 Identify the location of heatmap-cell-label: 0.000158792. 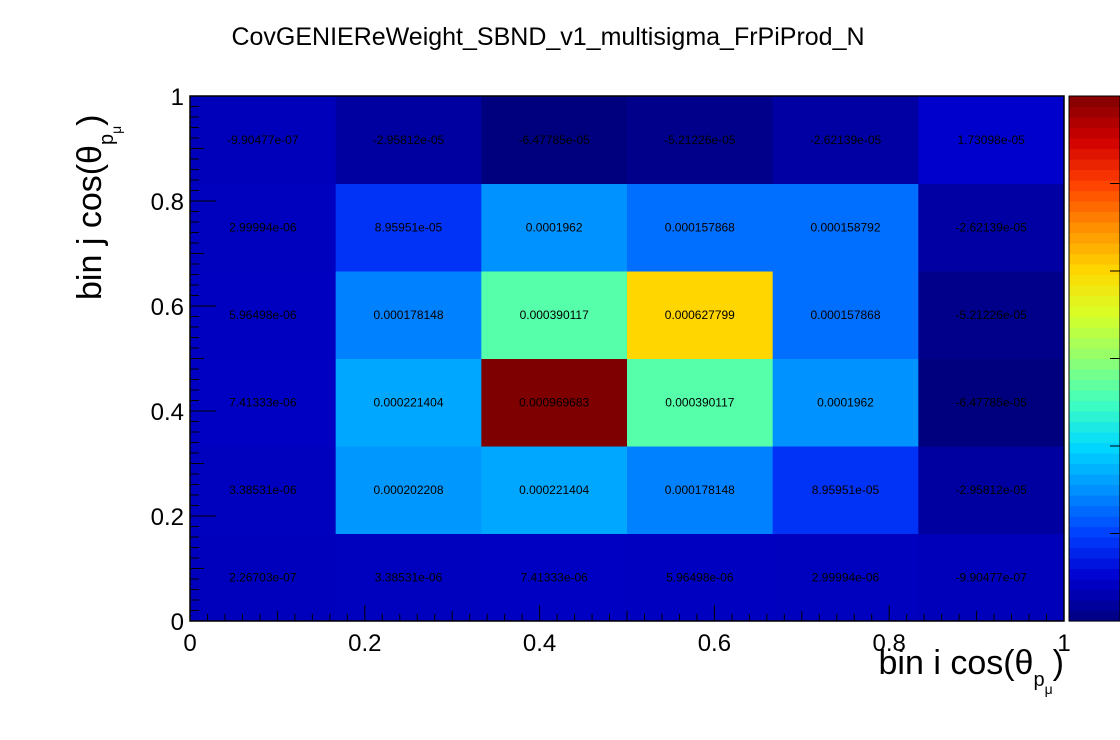
(845, 227).